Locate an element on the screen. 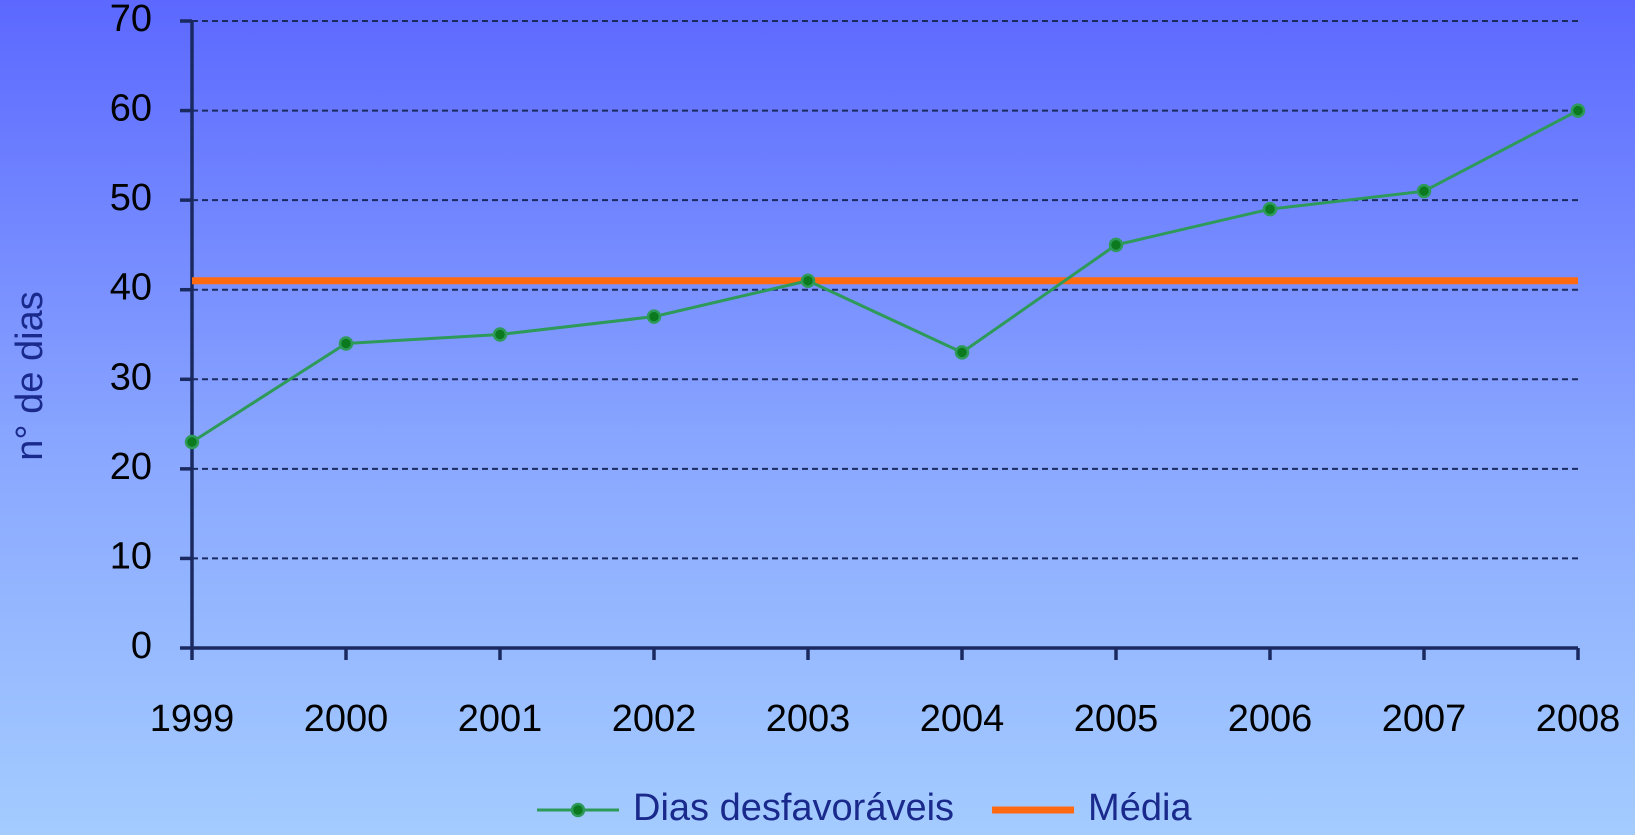 The image size is (1635, 835). y-axis-label: n° de dias is located at coordinates (30, 375).